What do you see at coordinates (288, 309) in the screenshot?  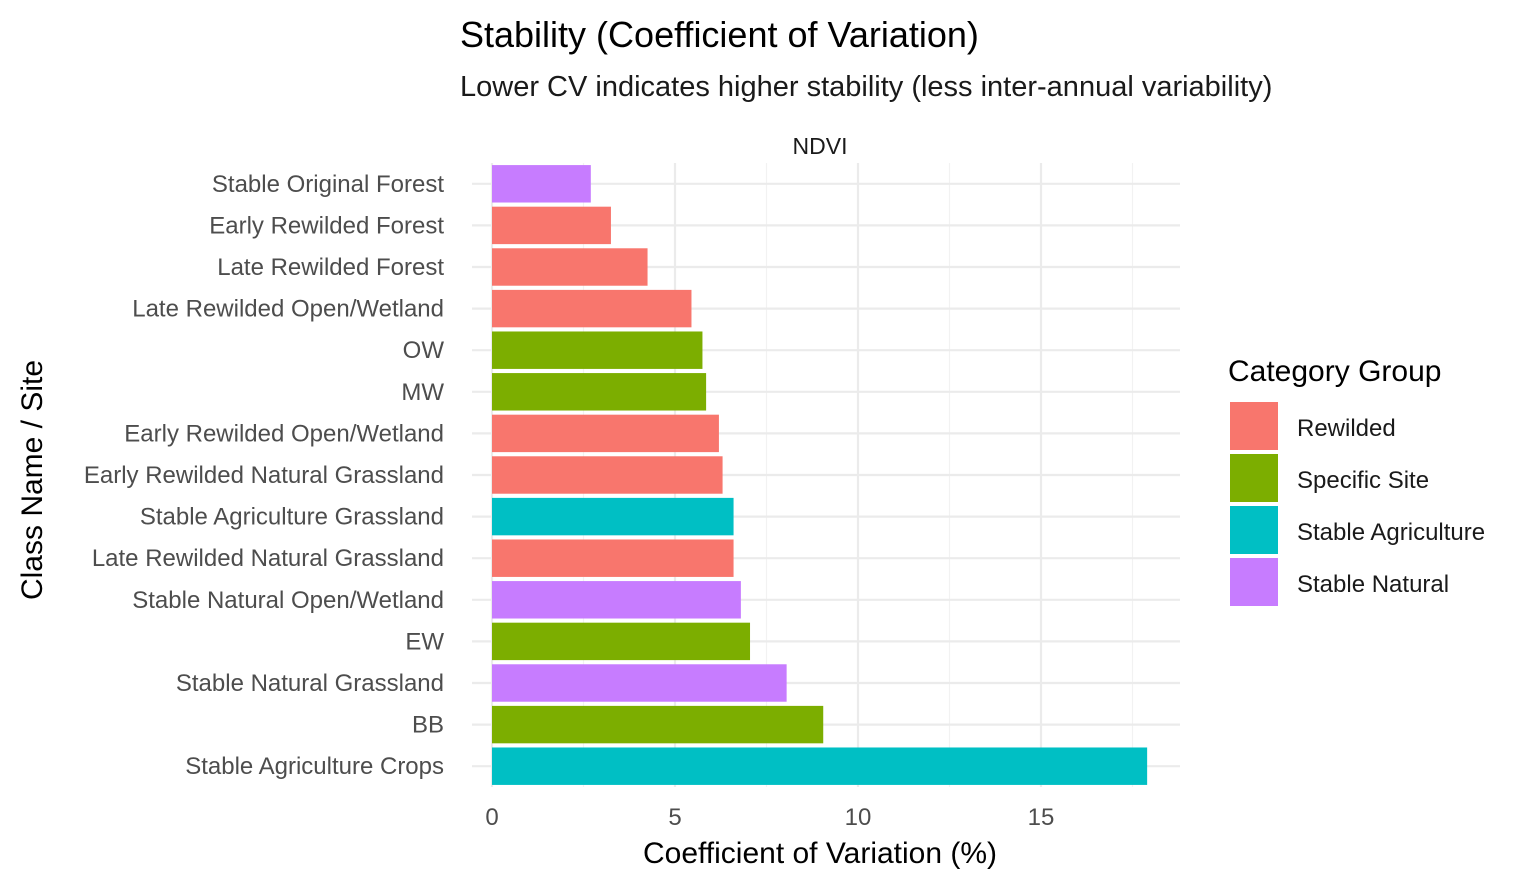 I see `y-tick-label: Late Rewilded Open/Wetland` at bounding box center [288, 309].